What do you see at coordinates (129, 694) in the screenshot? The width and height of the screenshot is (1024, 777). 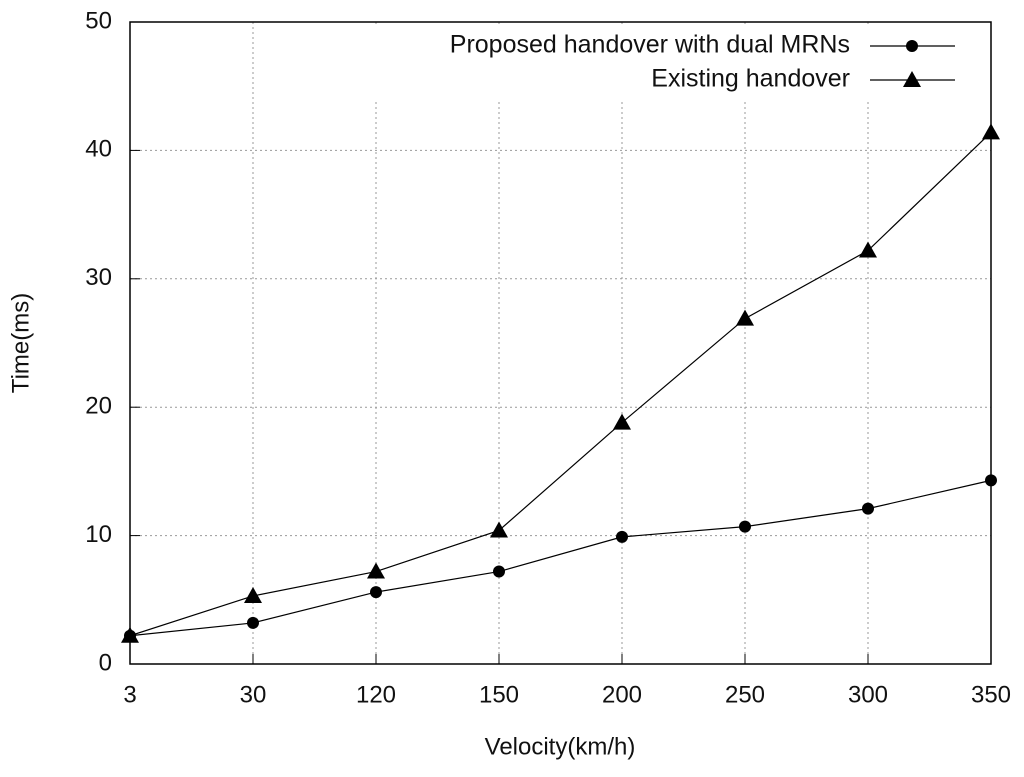 I see `x-tick-label: 3` at bounding box center [129, 694].